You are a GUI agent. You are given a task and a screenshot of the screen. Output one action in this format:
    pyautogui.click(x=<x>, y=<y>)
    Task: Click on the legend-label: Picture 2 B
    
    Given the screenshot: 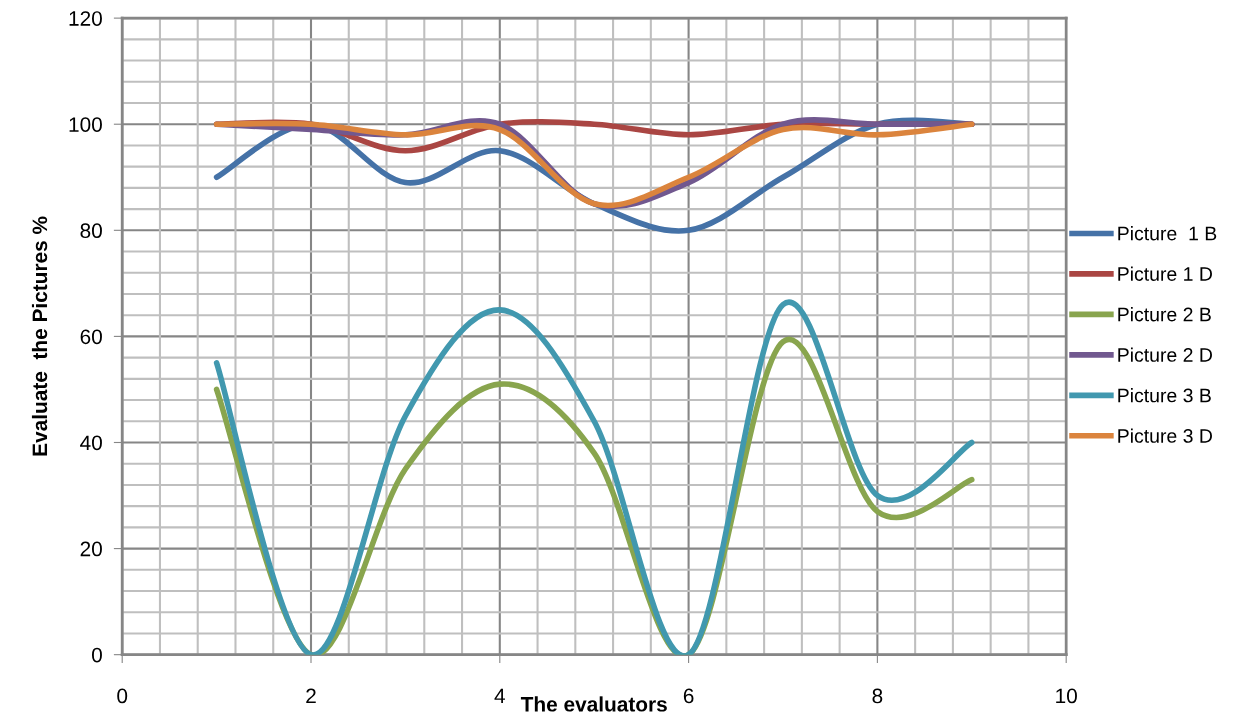 What is the action you would take?
    pyautogui.click(x=1164, y=314)
    